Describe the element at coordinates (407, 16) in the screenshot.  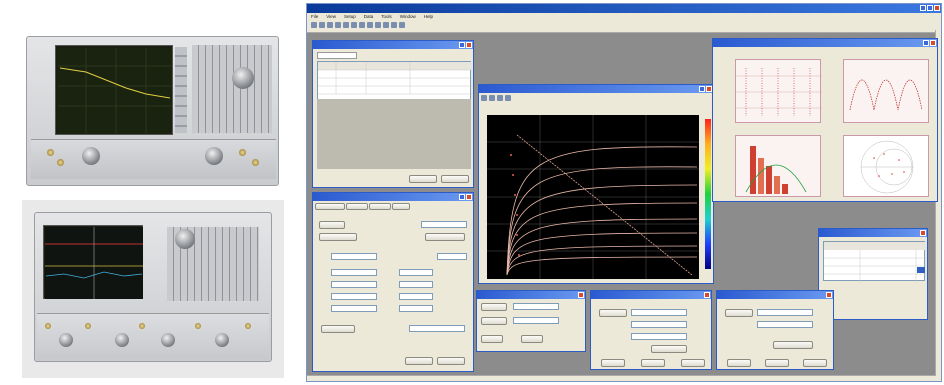
I see `menu-window: Window` at that location.